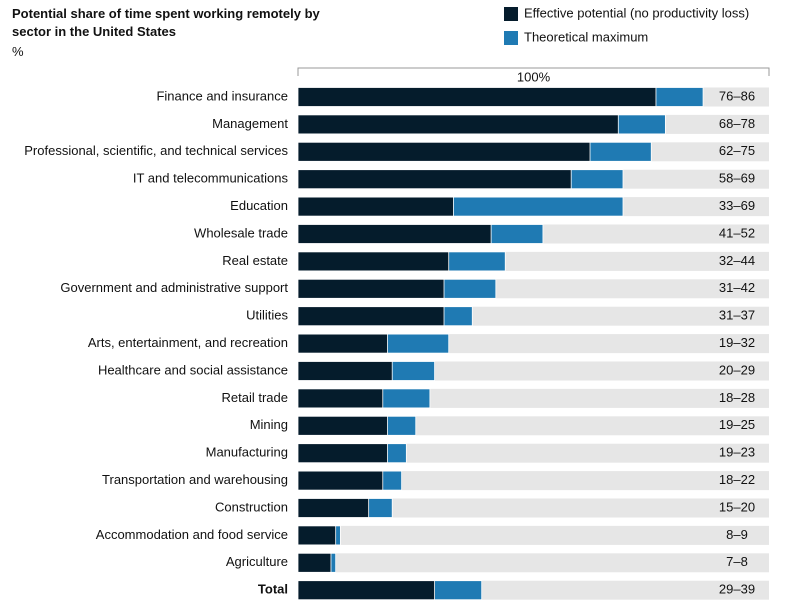 The image size is (800, 600). Describe the element at coordinates (250, 123) in the screenshot. I see `category-label: Management` at that location.